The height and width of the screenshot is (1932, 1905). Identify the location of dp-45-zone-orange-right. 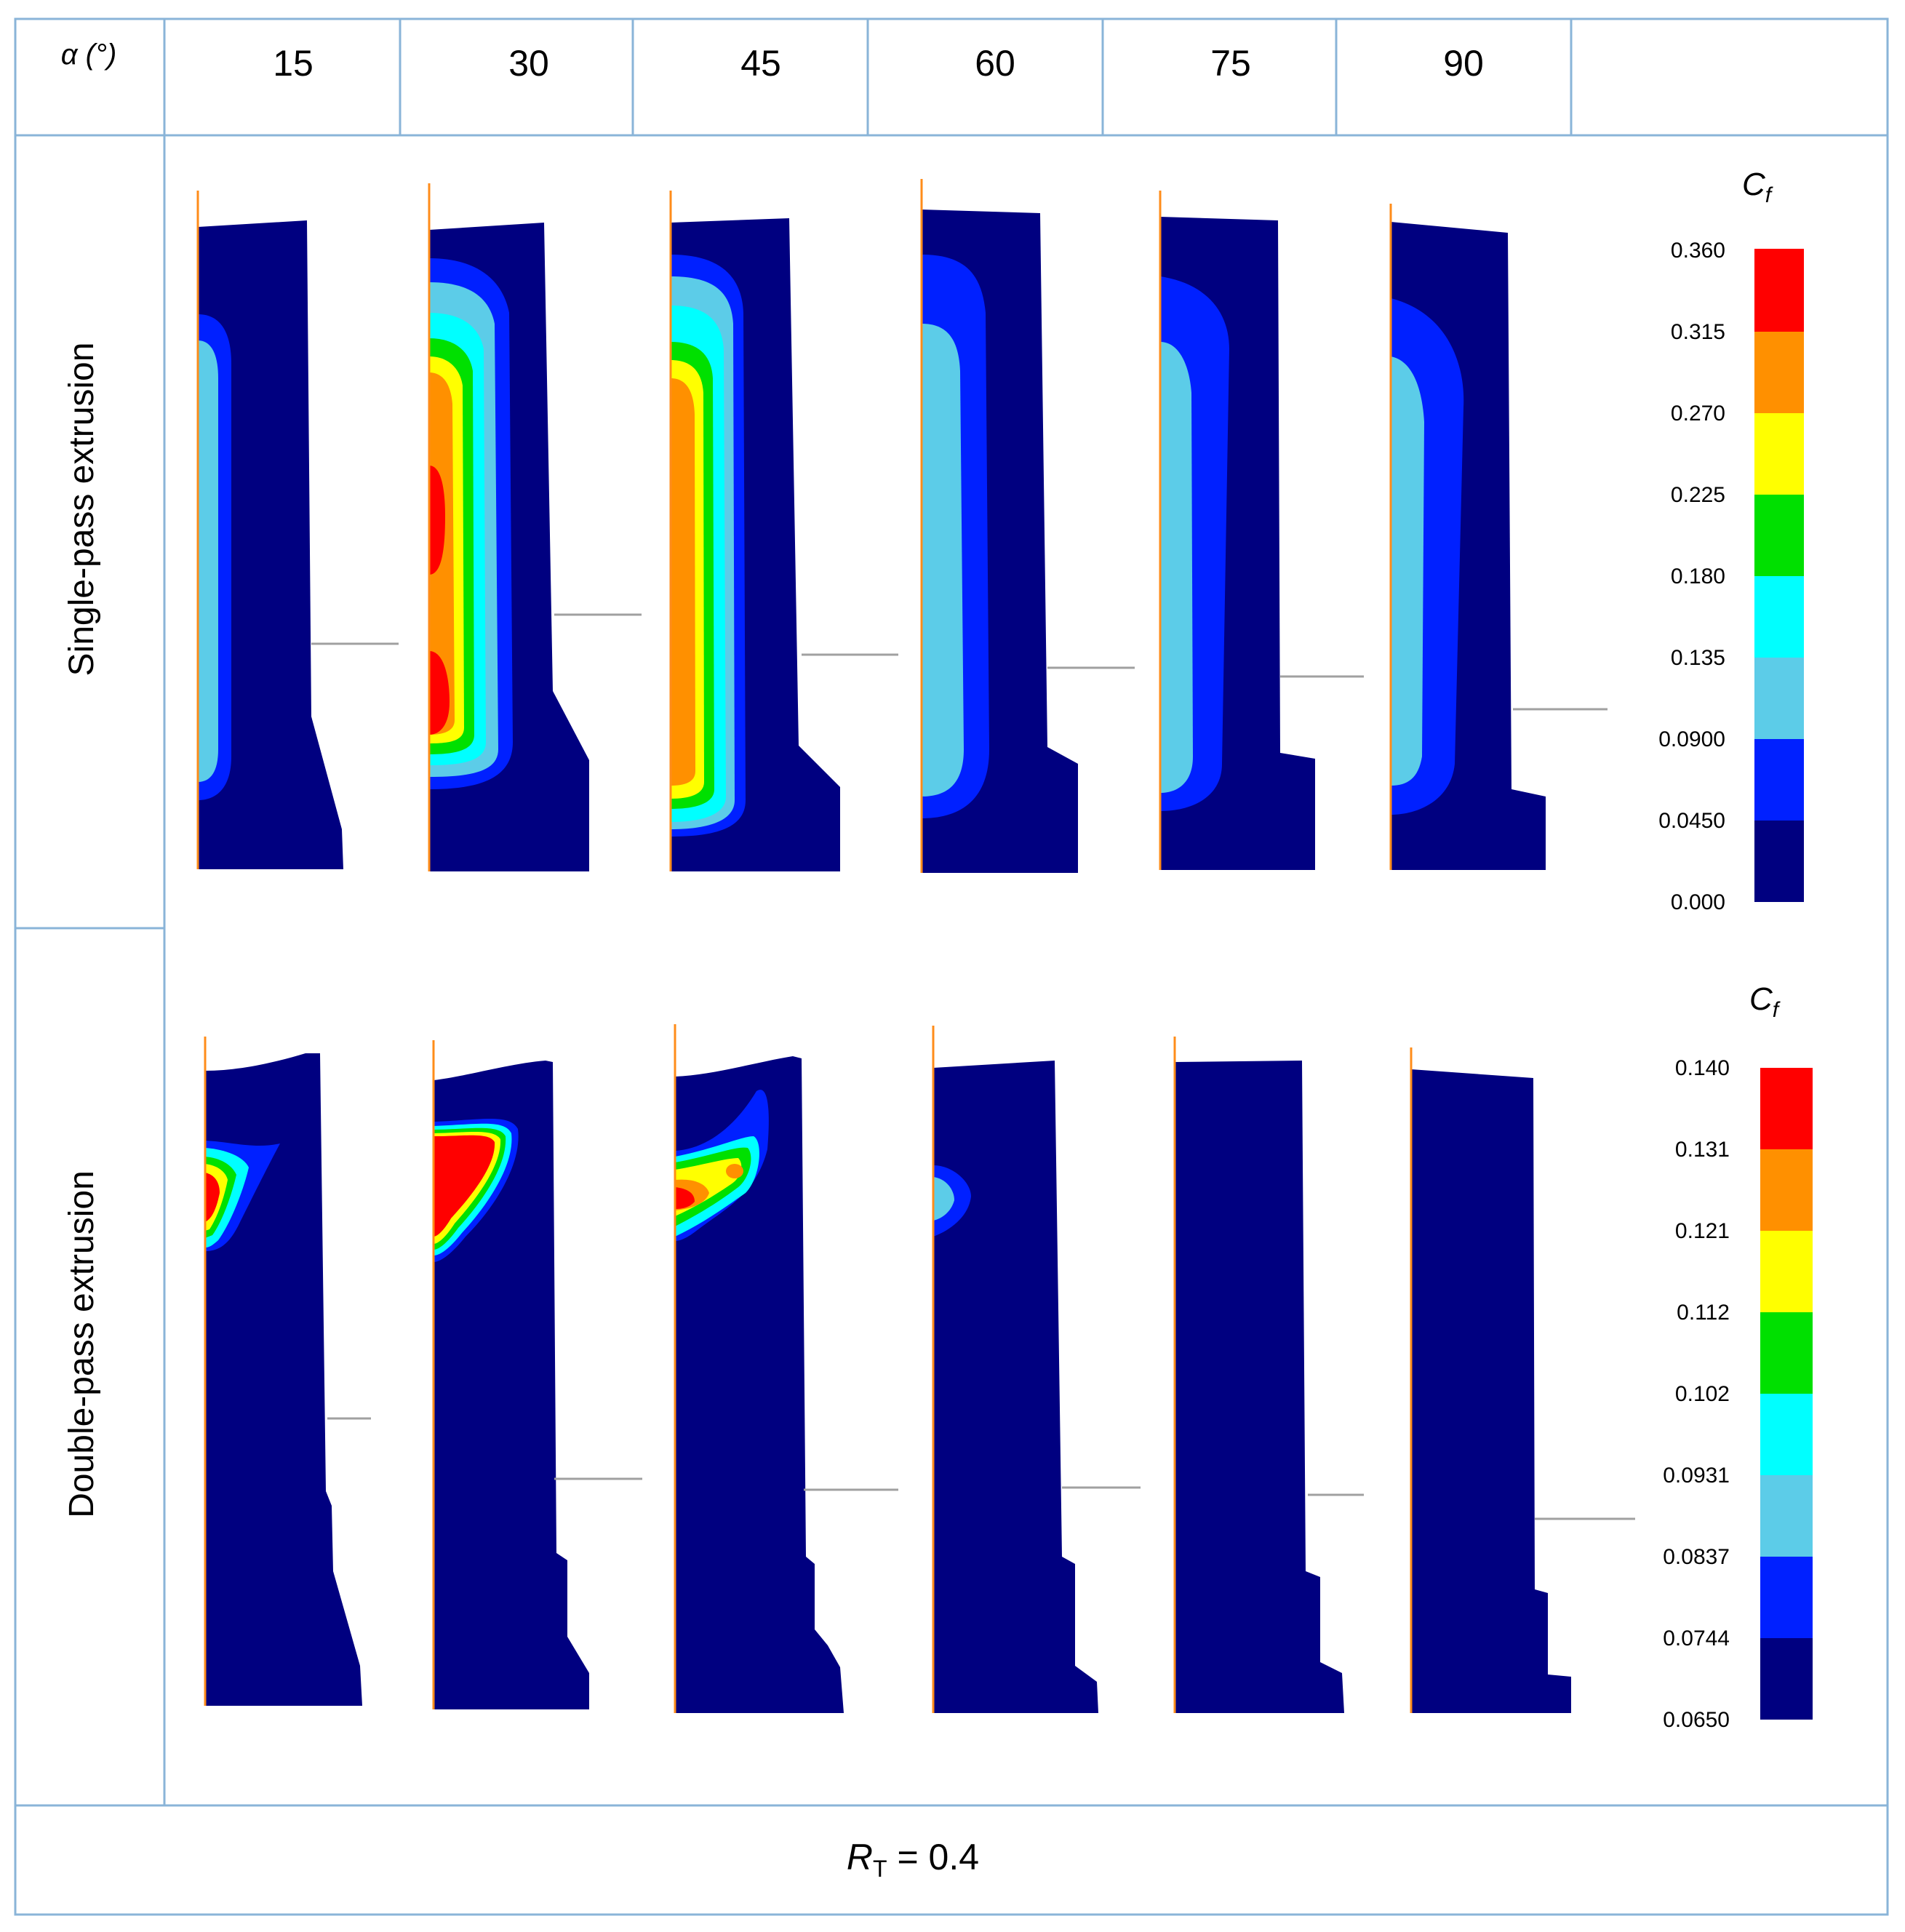
(734, 1171).